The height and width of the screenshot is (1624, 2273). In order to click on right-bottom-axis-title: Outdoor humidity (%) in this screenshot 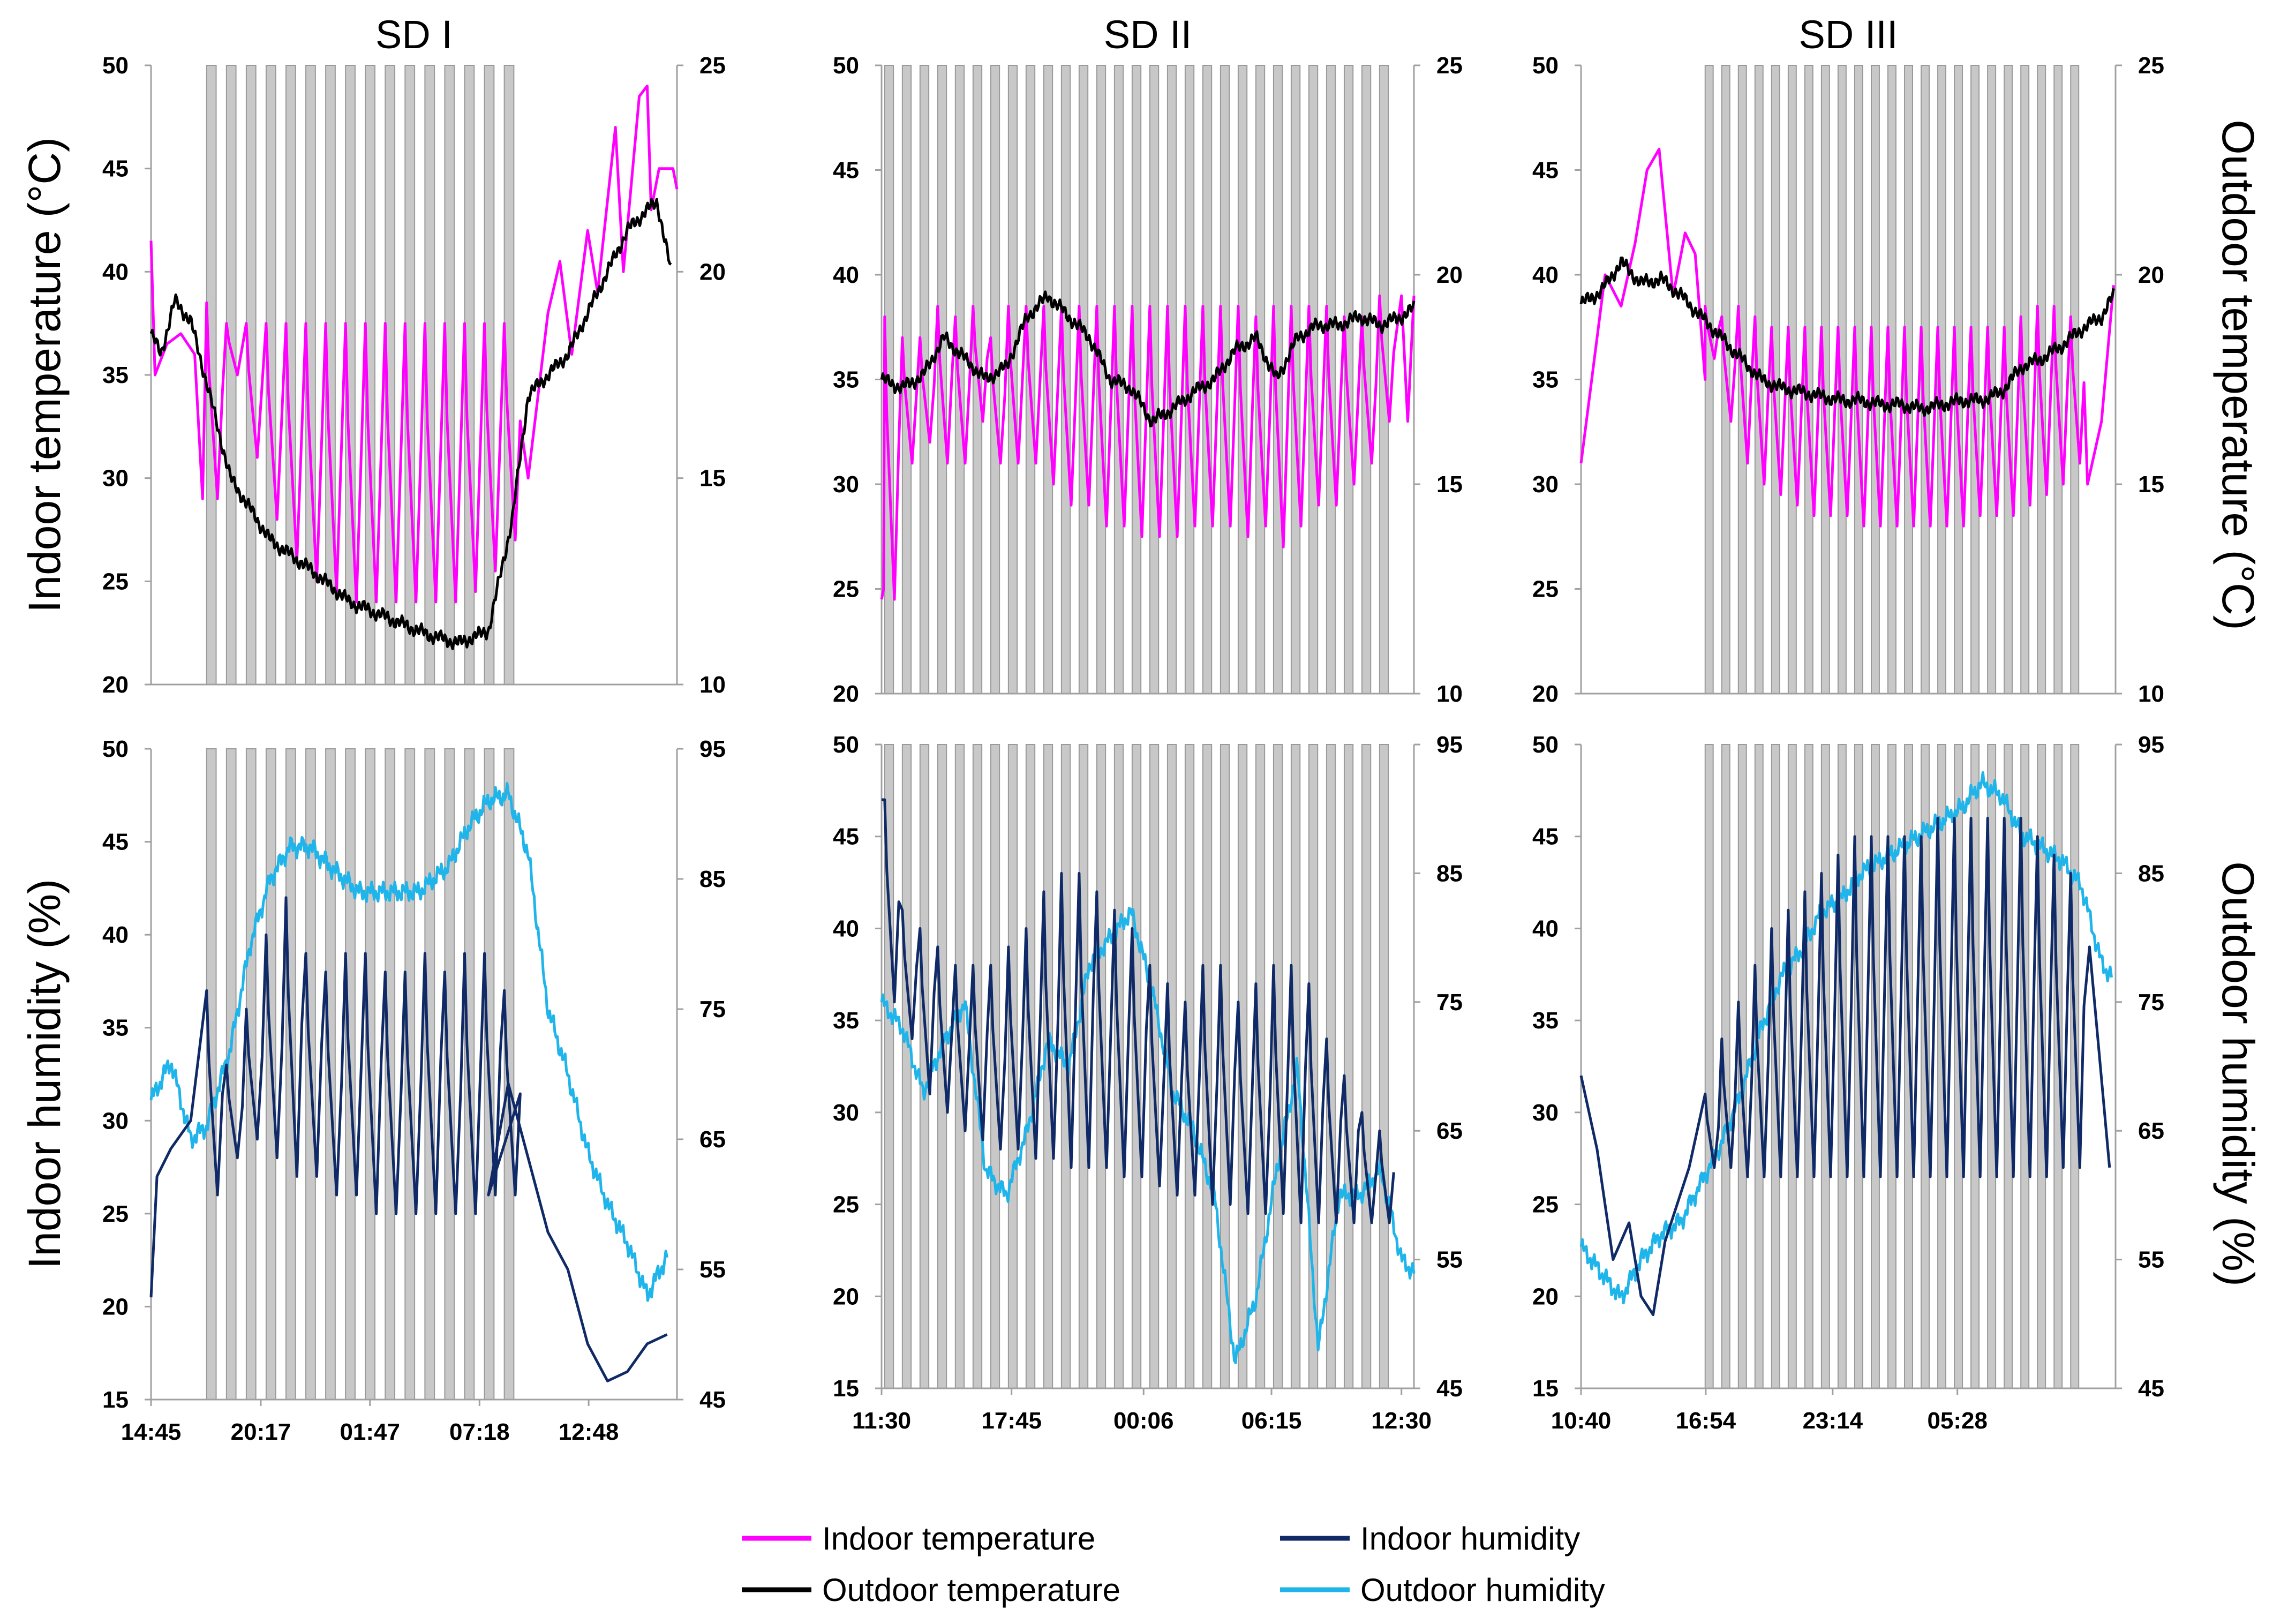, I will do `click(2238, 1074)`.